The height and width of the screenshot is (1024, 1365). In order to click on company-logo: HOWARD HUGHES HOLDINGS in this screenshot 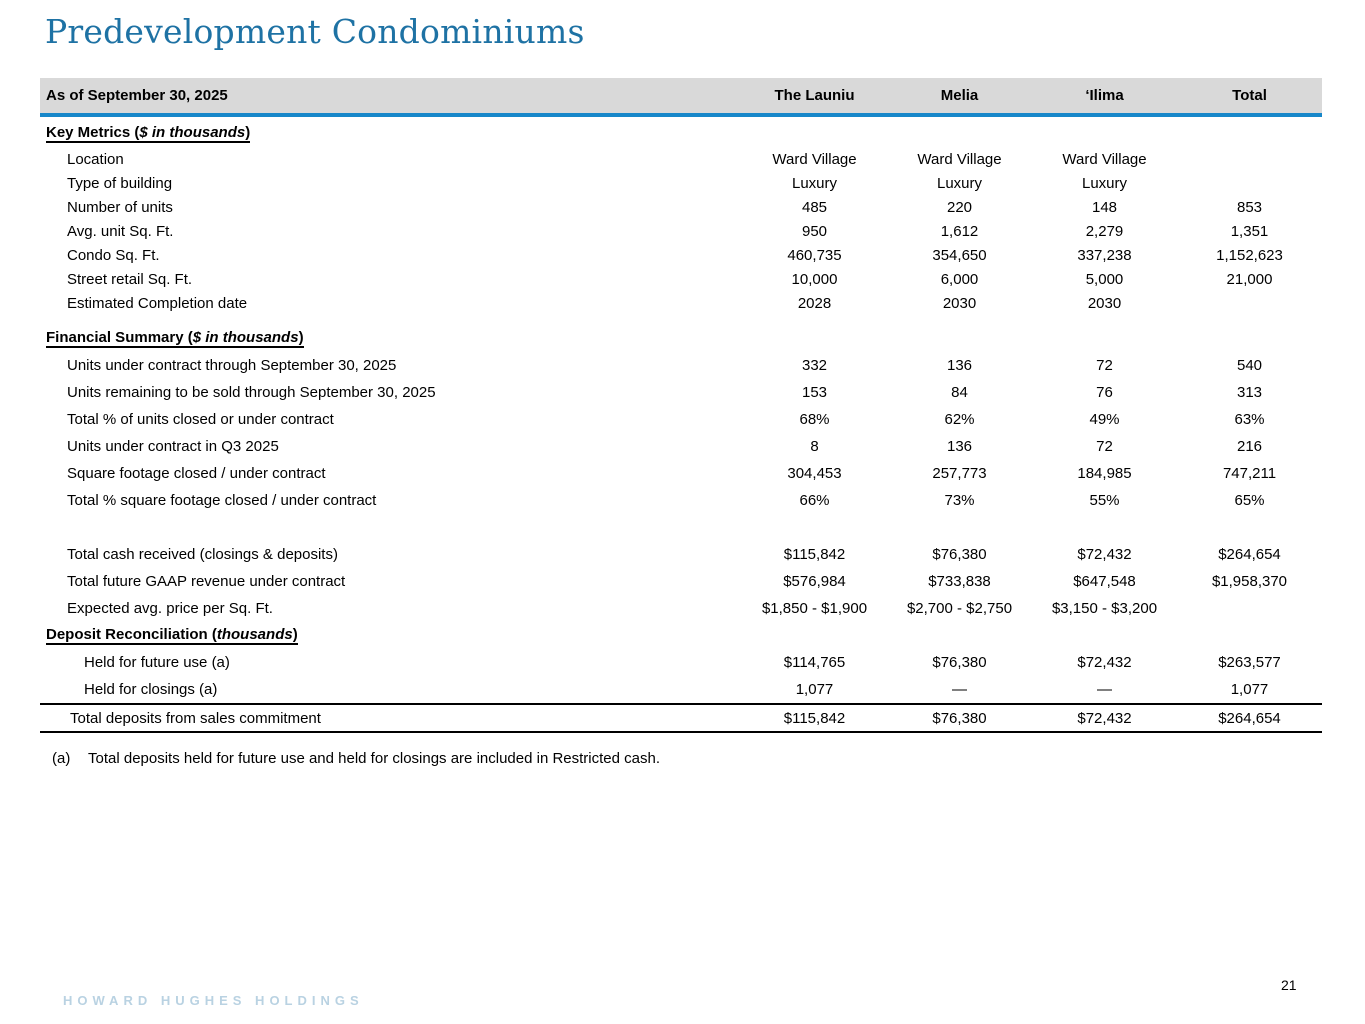, I will do `click(213, 1000)`.